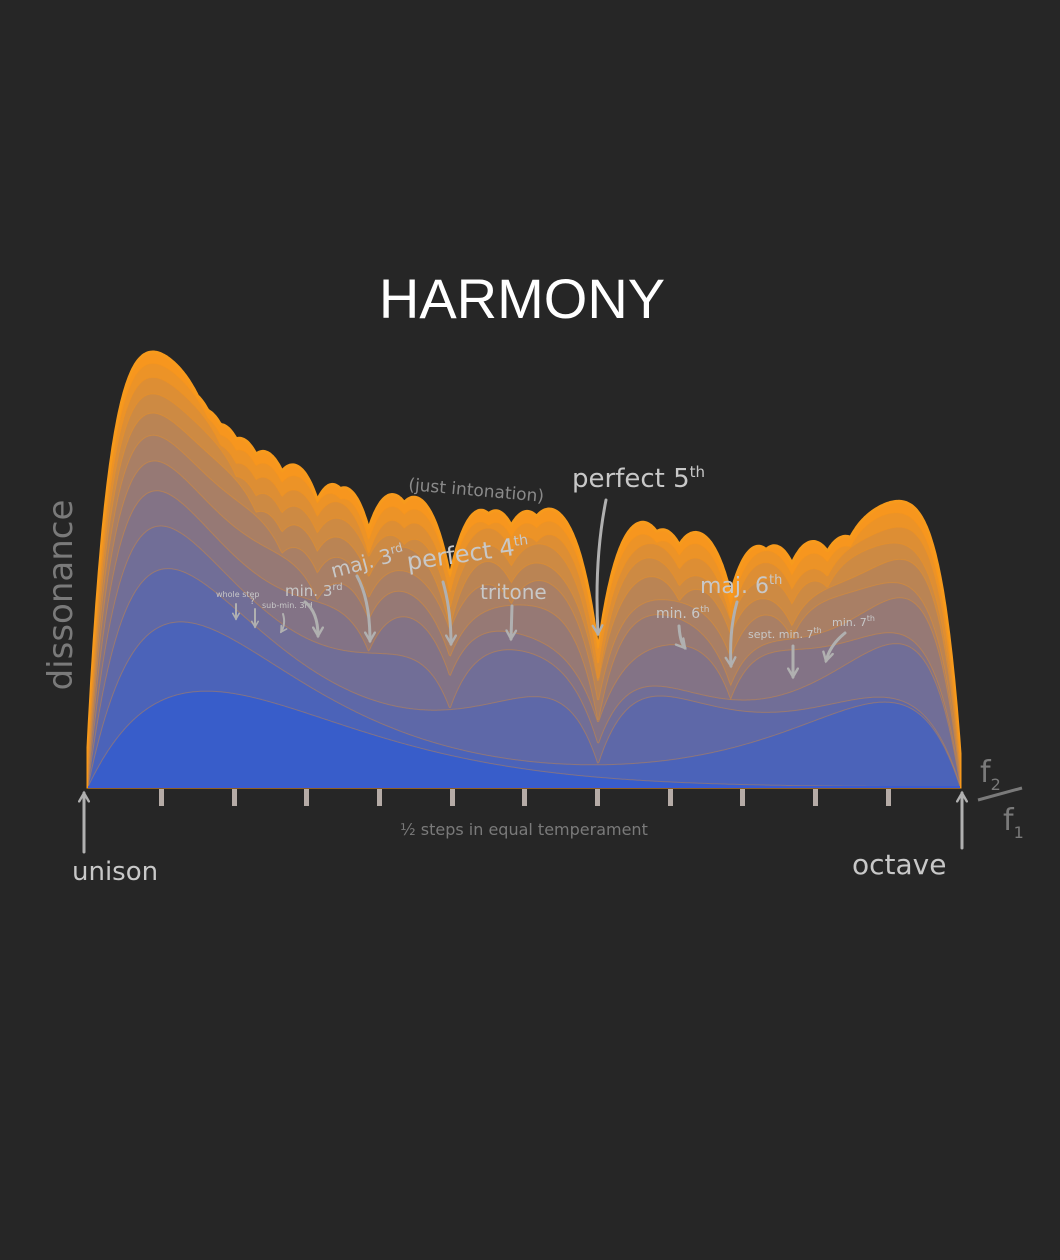 This screenshot has width=1060, height=1260. I want to click on ratio-denominator: f1, so click(1013, 822).